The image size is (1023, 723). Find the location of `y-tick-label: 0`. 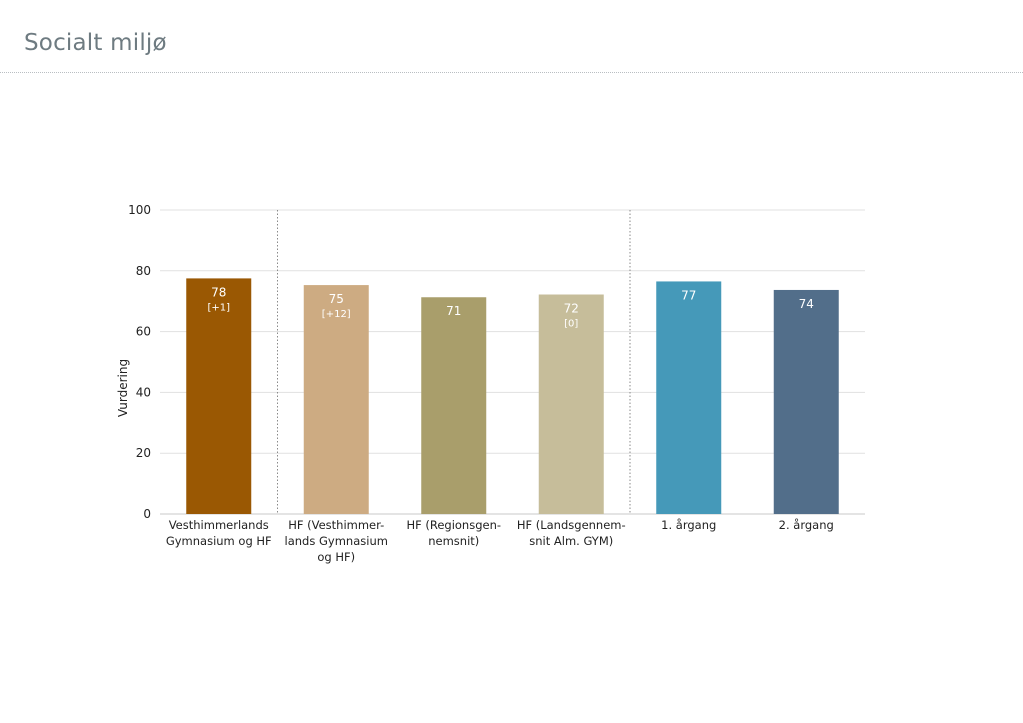

y-tick-label: 0 is located at coordinates (147, 514).